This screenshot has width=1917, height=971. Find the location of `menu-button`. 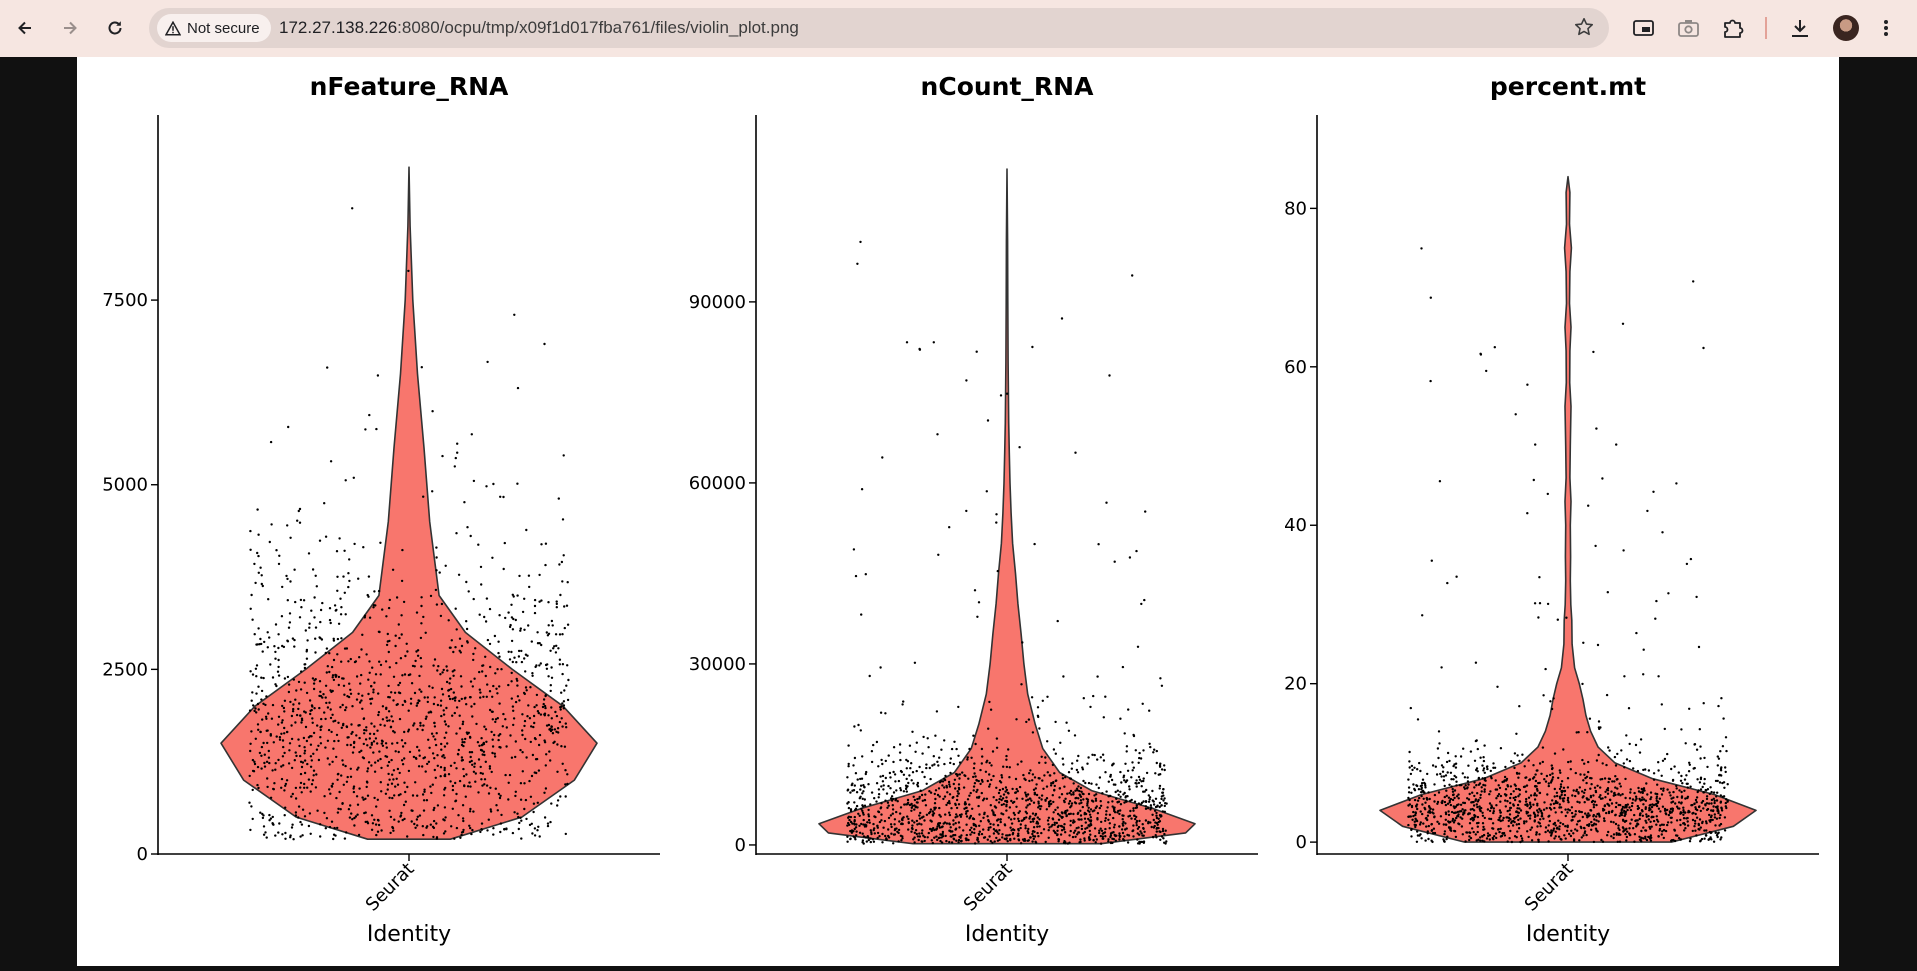

menu-button is located at coordinates (1886, 28).